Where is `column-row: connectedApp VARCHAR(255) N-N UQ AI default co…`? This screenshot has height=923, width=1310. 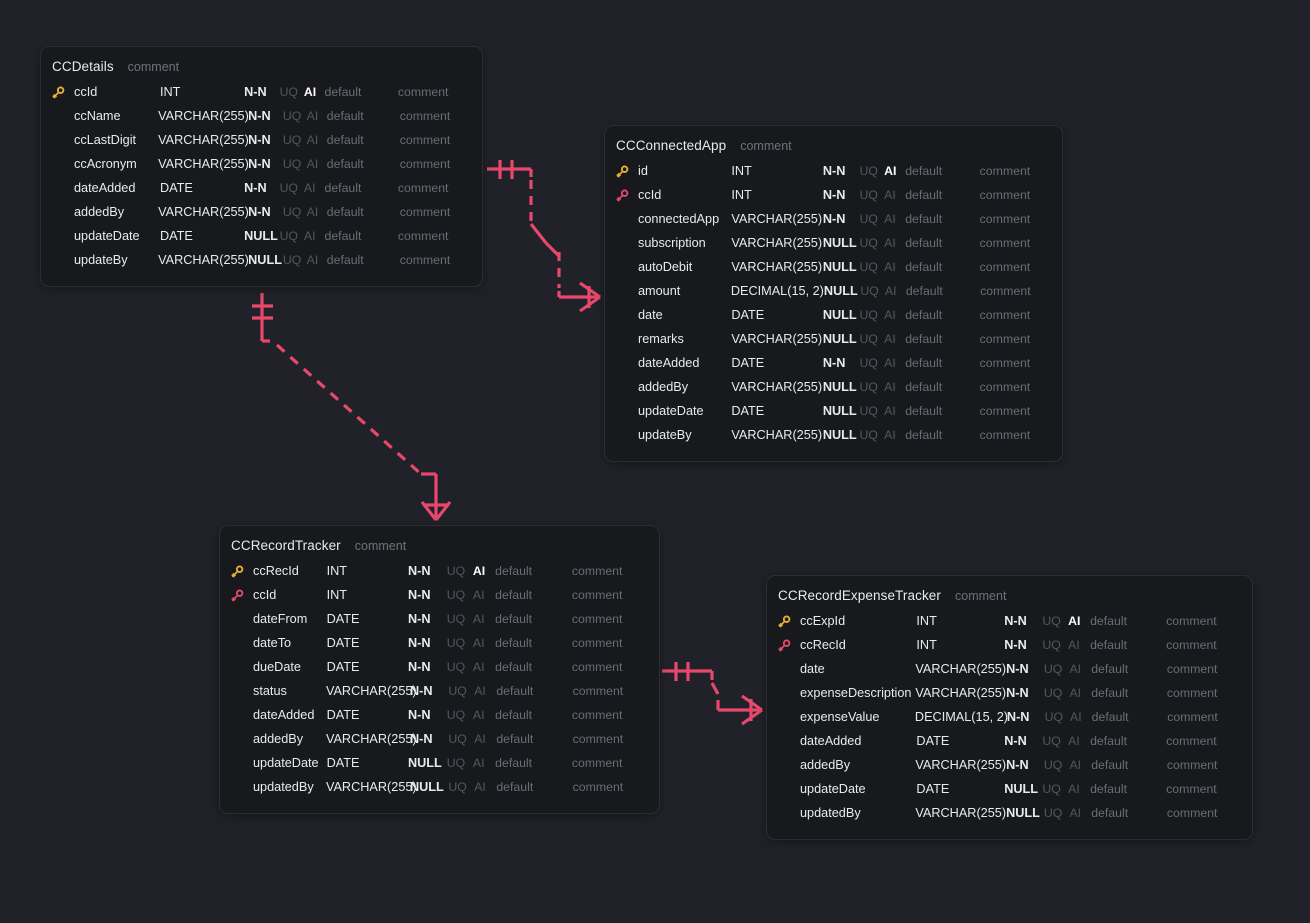
column-row: connectedApp VARCHAR(255) N-N UQ AI default co… is located at coordinates (833, 219).